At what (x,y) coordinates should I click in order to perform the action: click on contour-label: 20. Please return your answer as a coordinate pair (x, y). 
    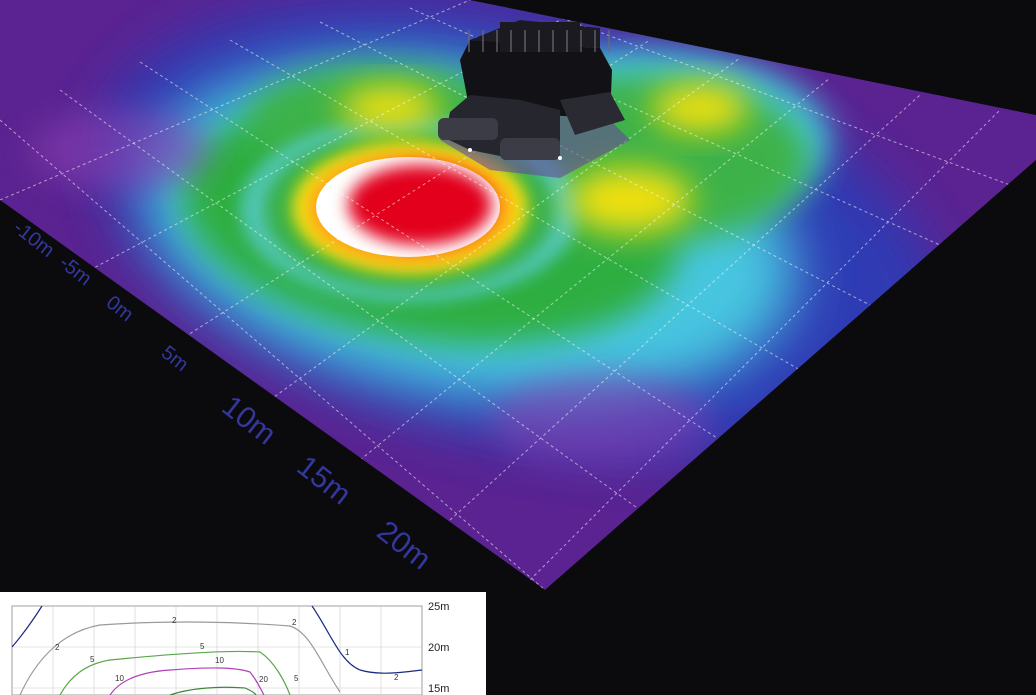
    Looking at the image, I should click on (263, 679).